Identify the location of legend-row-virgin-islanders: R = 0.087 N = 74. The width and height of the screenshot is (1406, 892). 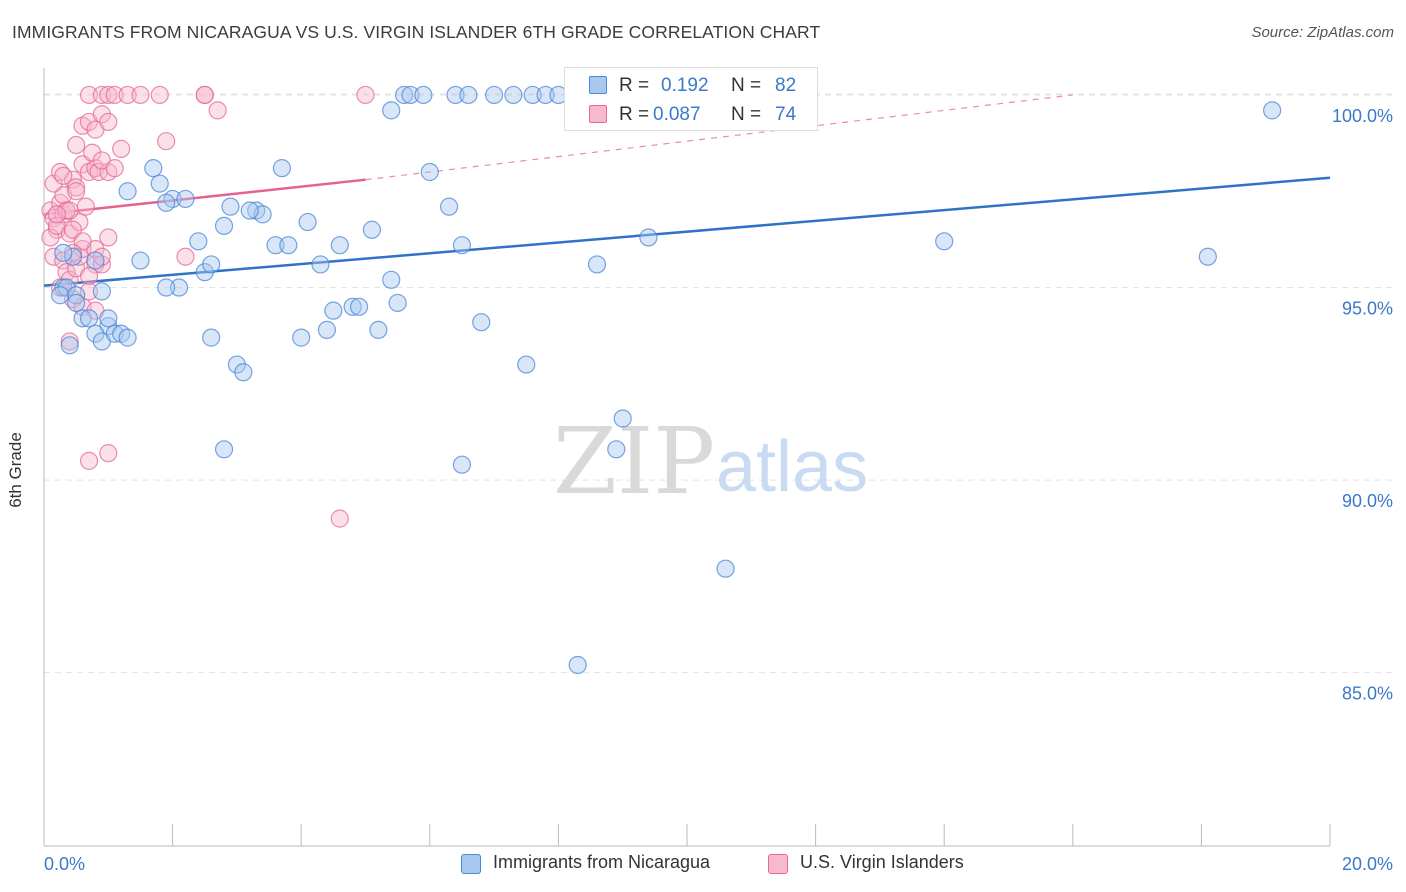
(691, 116).